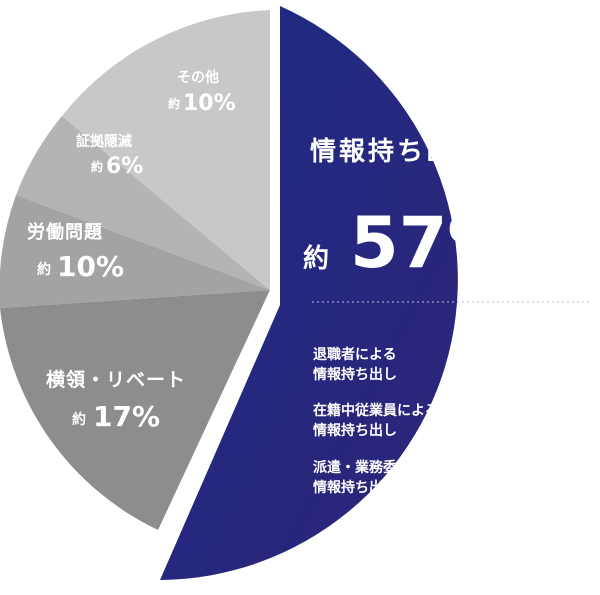 This screenshot has width=600, height=595. Describe the element at coordinates (174, 103) in the screenshot. I see `slice-prefix-other: 約` at that location.